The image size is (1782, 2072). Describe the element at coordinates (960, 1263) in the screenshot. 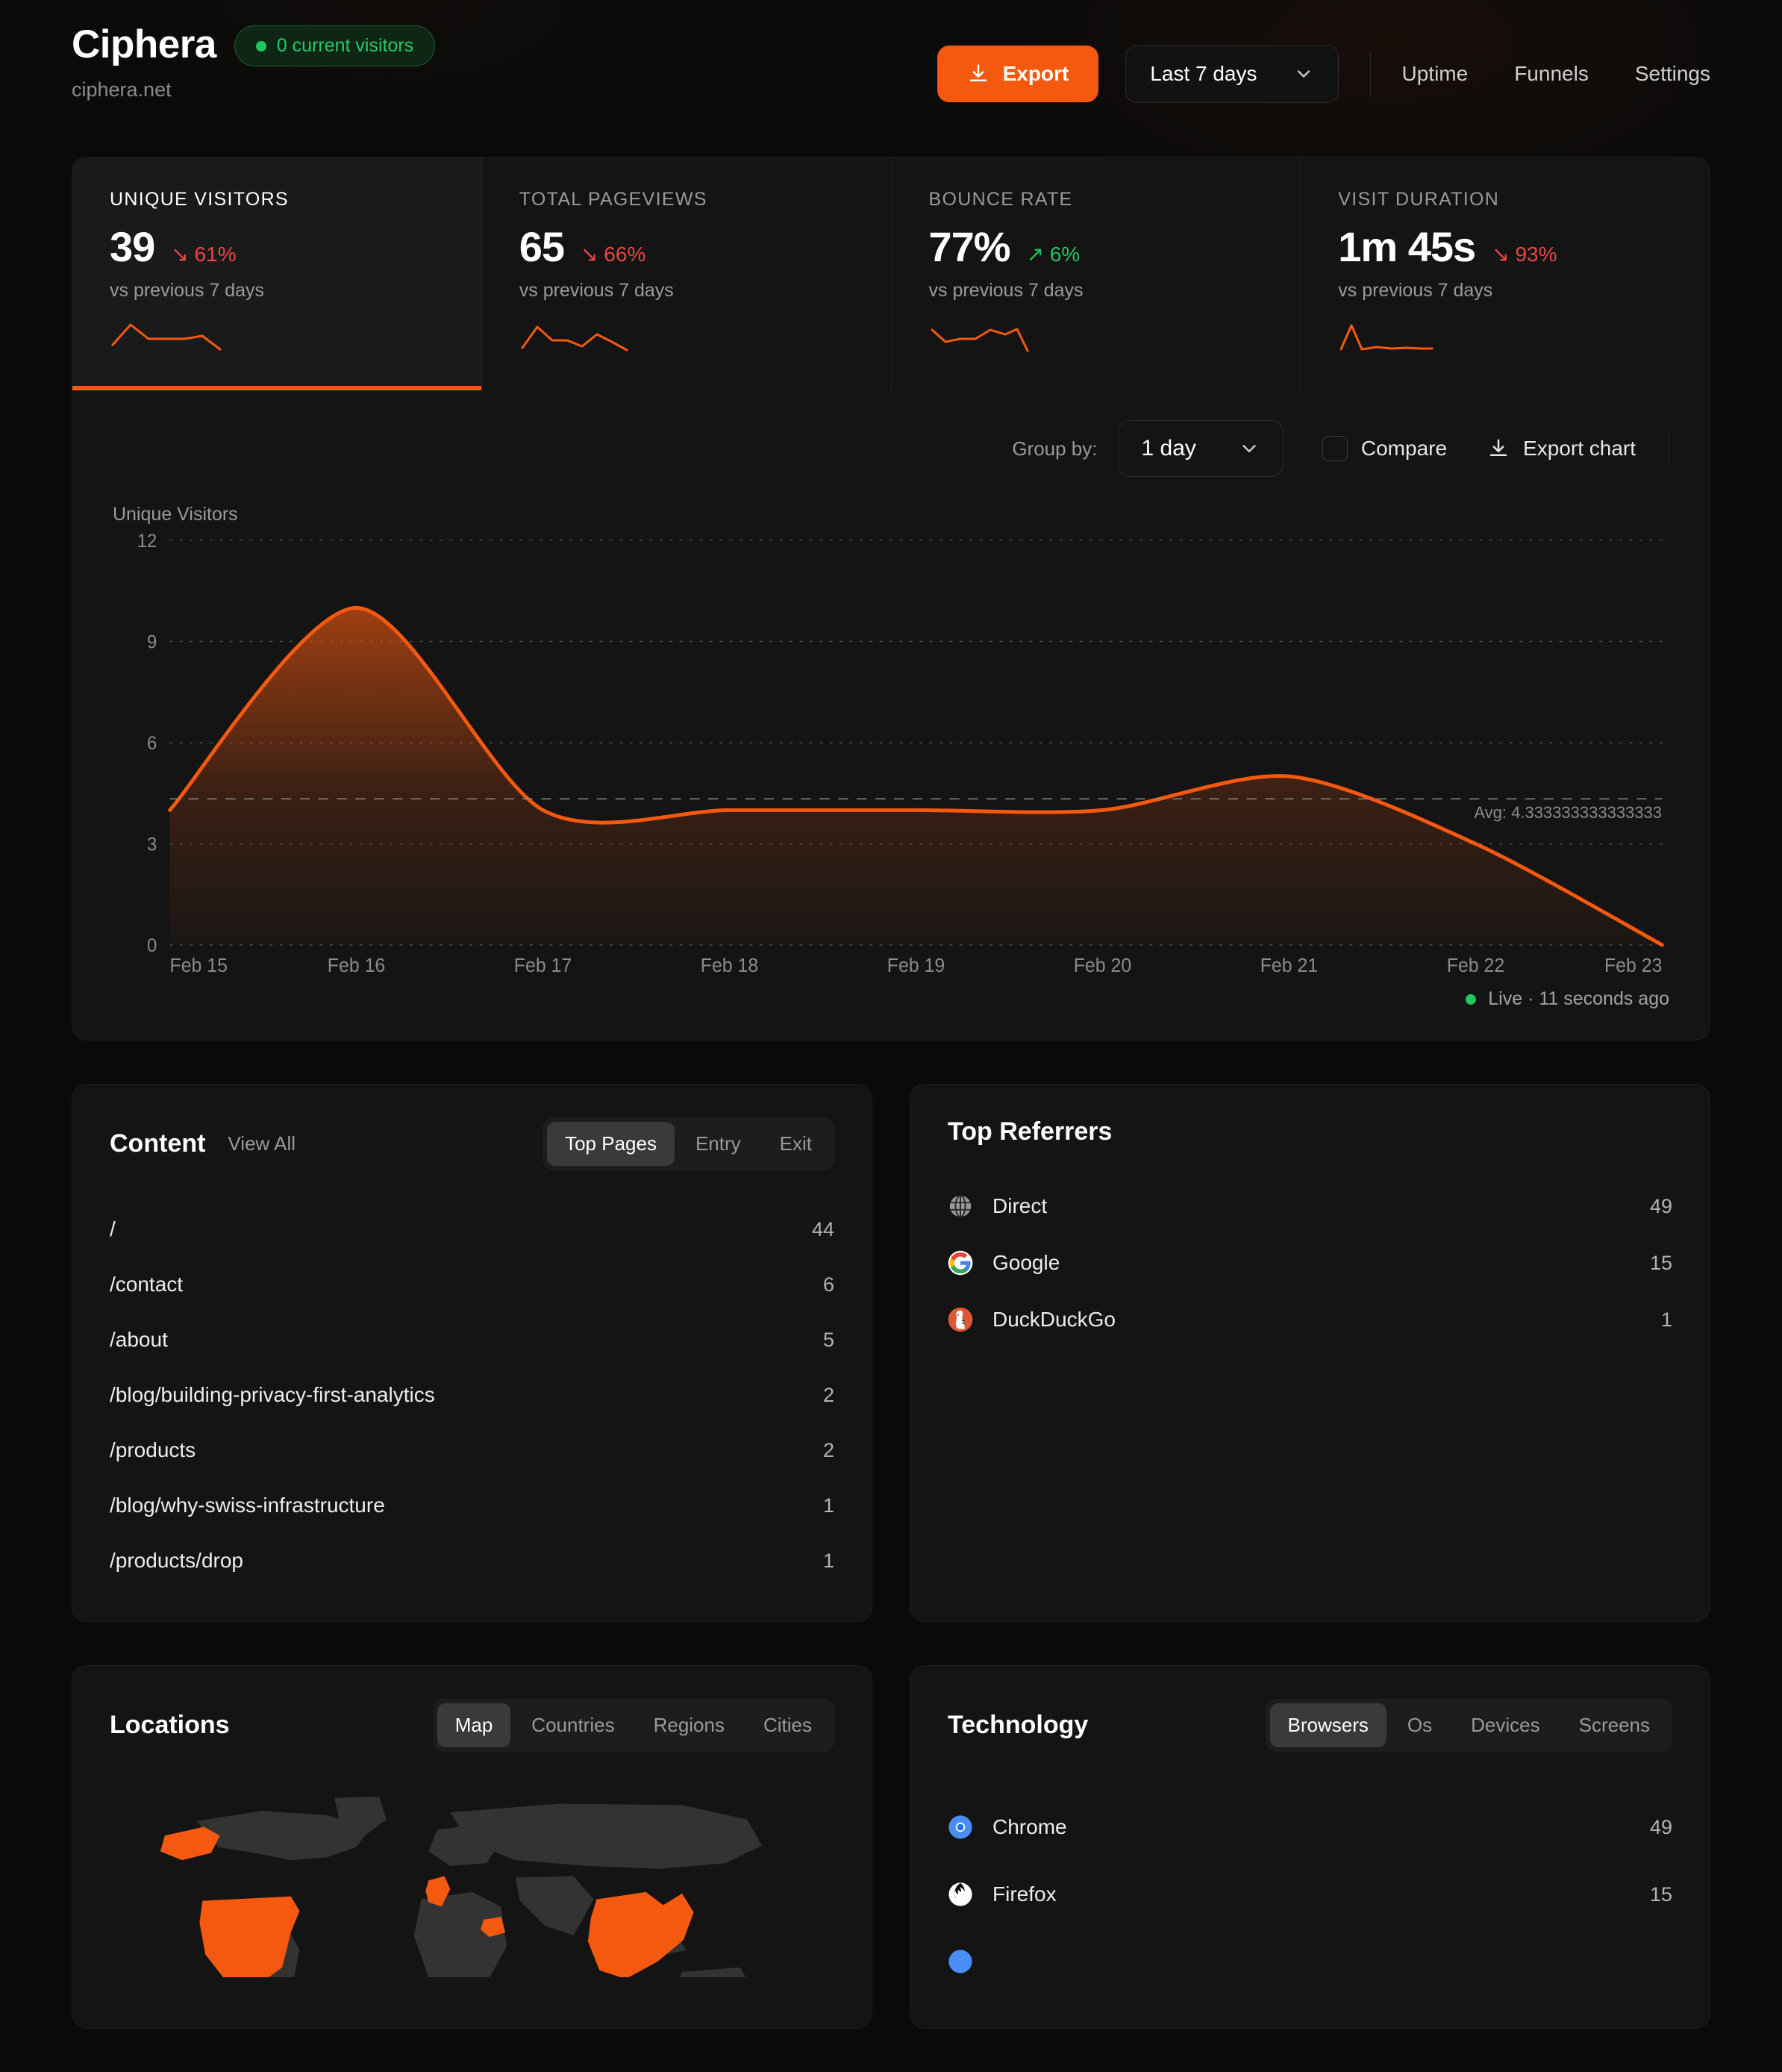

I see `google-icon` at that location.